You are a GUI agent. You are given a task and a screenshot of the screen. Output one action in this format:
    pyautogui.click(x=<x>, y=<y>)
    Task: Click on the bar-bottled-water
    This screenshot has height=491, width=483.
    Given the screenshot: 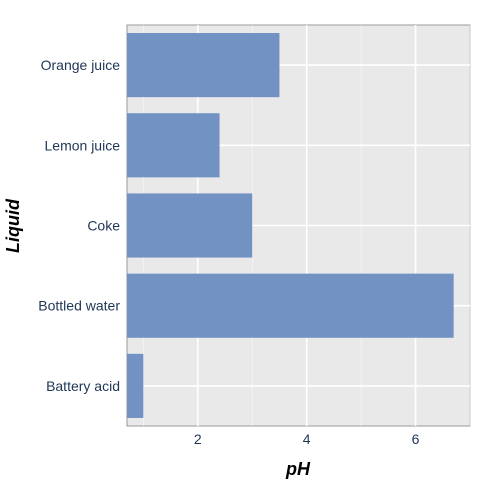 What is the action you would take?
    pyautogui.click(x=290, y=305)
    